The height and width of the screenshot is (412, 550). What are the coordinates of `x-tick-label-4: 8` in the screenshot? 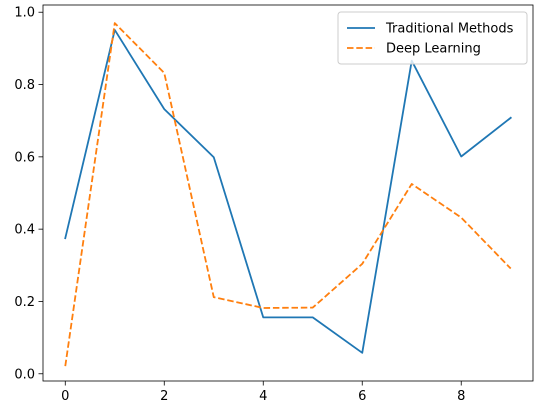 It's located at (461, 396).